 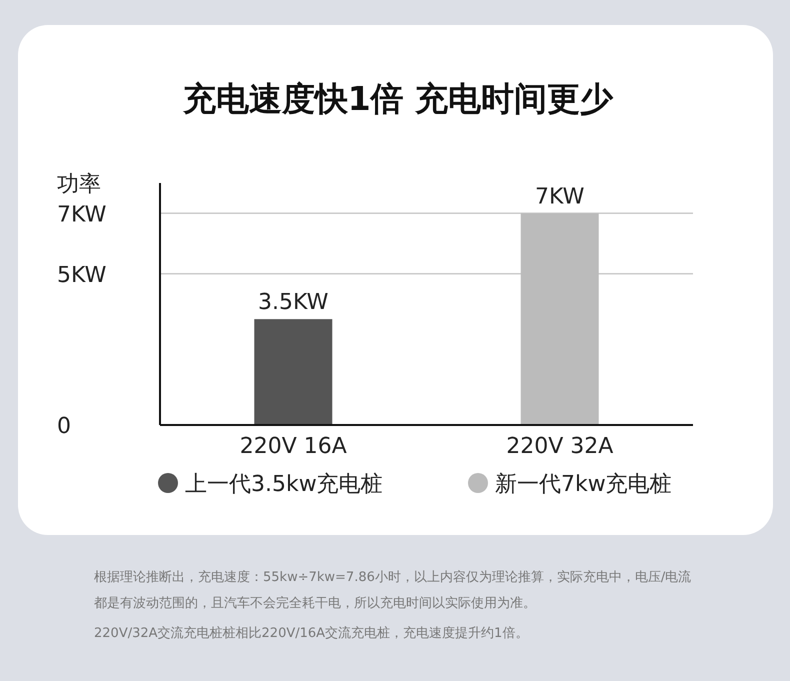 I want to click on legend-label: 新一代7kw充电桩, so click(x=583, y=484).